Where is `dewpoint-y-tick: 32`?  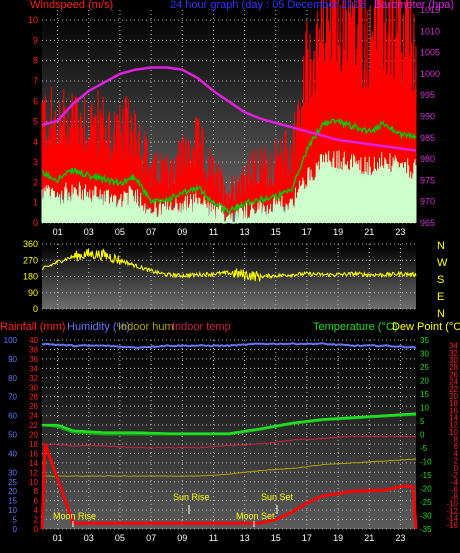
dewpoint-y-tick: 32 is located at coordinates (453, 353).